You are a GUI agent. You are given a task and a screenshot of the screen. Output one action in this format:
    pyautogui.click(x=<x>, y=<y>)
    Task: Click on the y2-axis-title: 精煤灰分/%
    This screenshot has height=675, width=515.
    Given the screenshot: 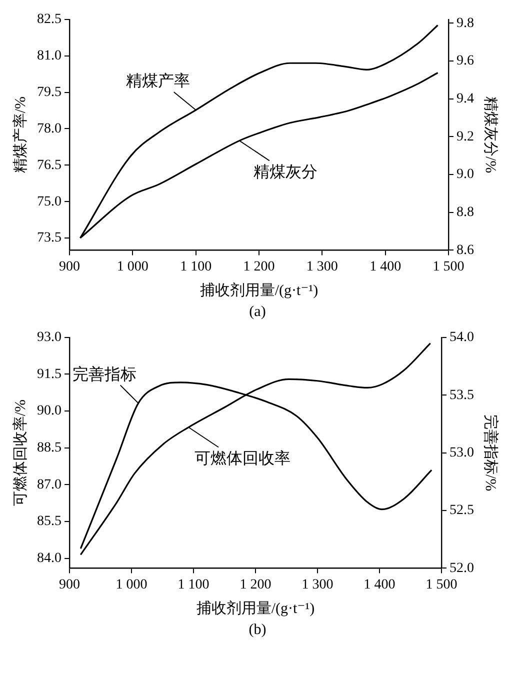 What is the action you would take?
    pyautogui.click(x=491, y=135)
    